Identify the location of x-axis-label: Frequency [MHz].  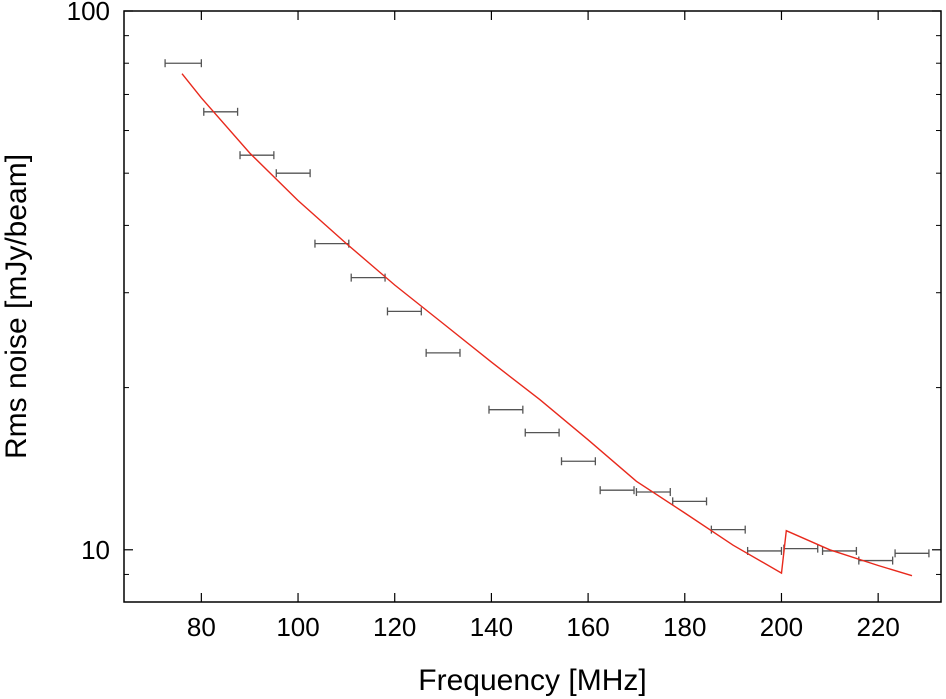
(532, 680).